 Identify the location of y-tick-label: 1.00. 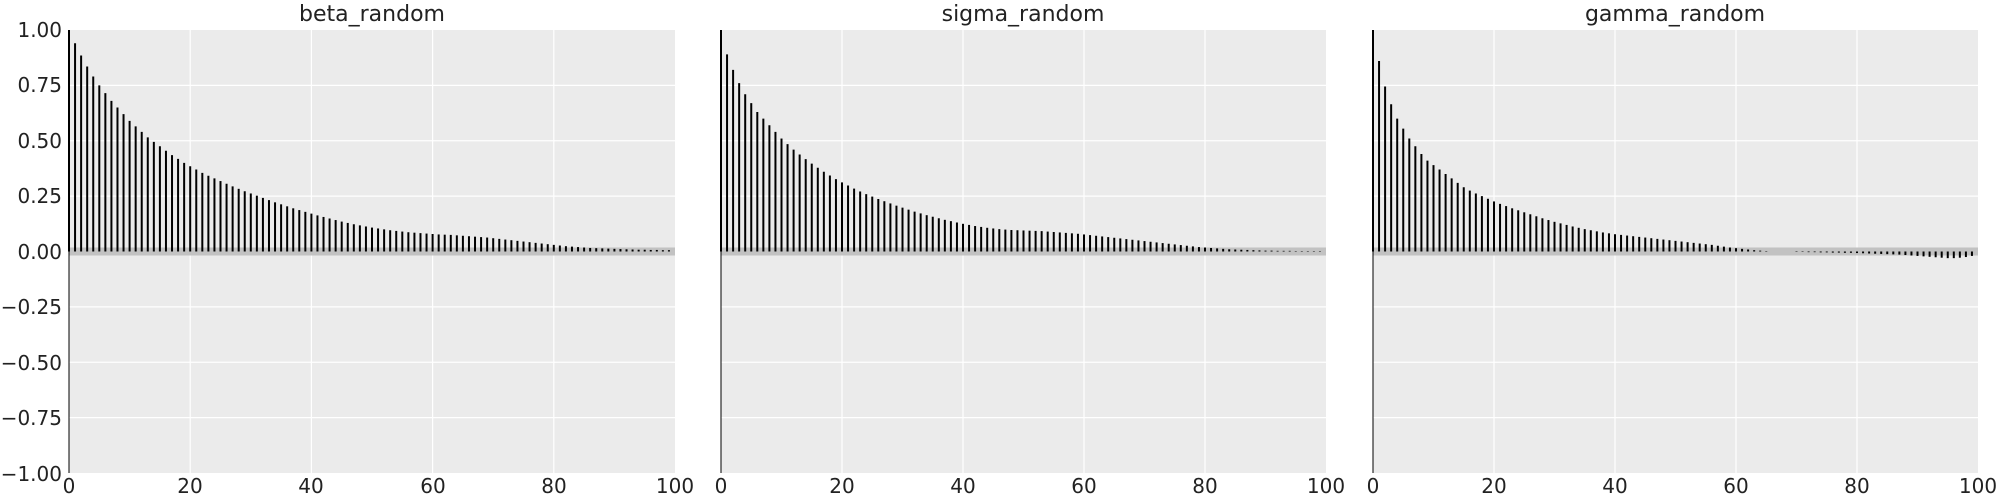
(39, 30).